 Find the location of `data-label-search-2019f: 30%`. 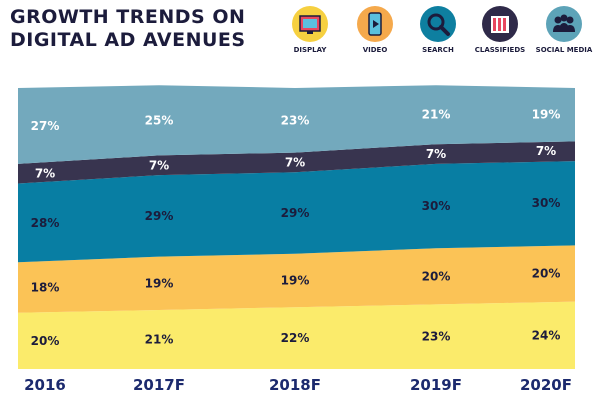

data-label-search-2019f: 30% is located at coordinates (436, 206).